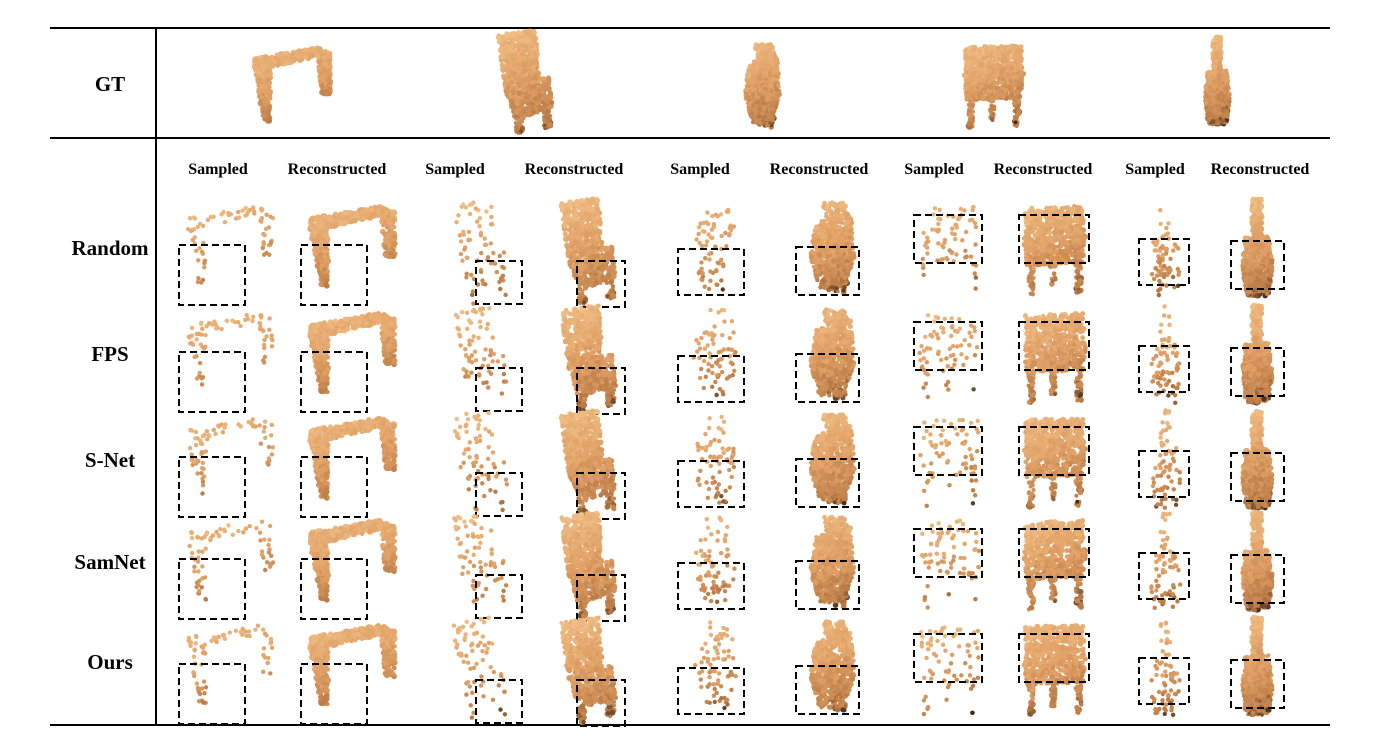 The width and height of the screenshot is (1375, 741). What do you see at coordinates (690, 138) in the screenshot?
I see `gt-separator-rule` at bounding box center [690, 138].